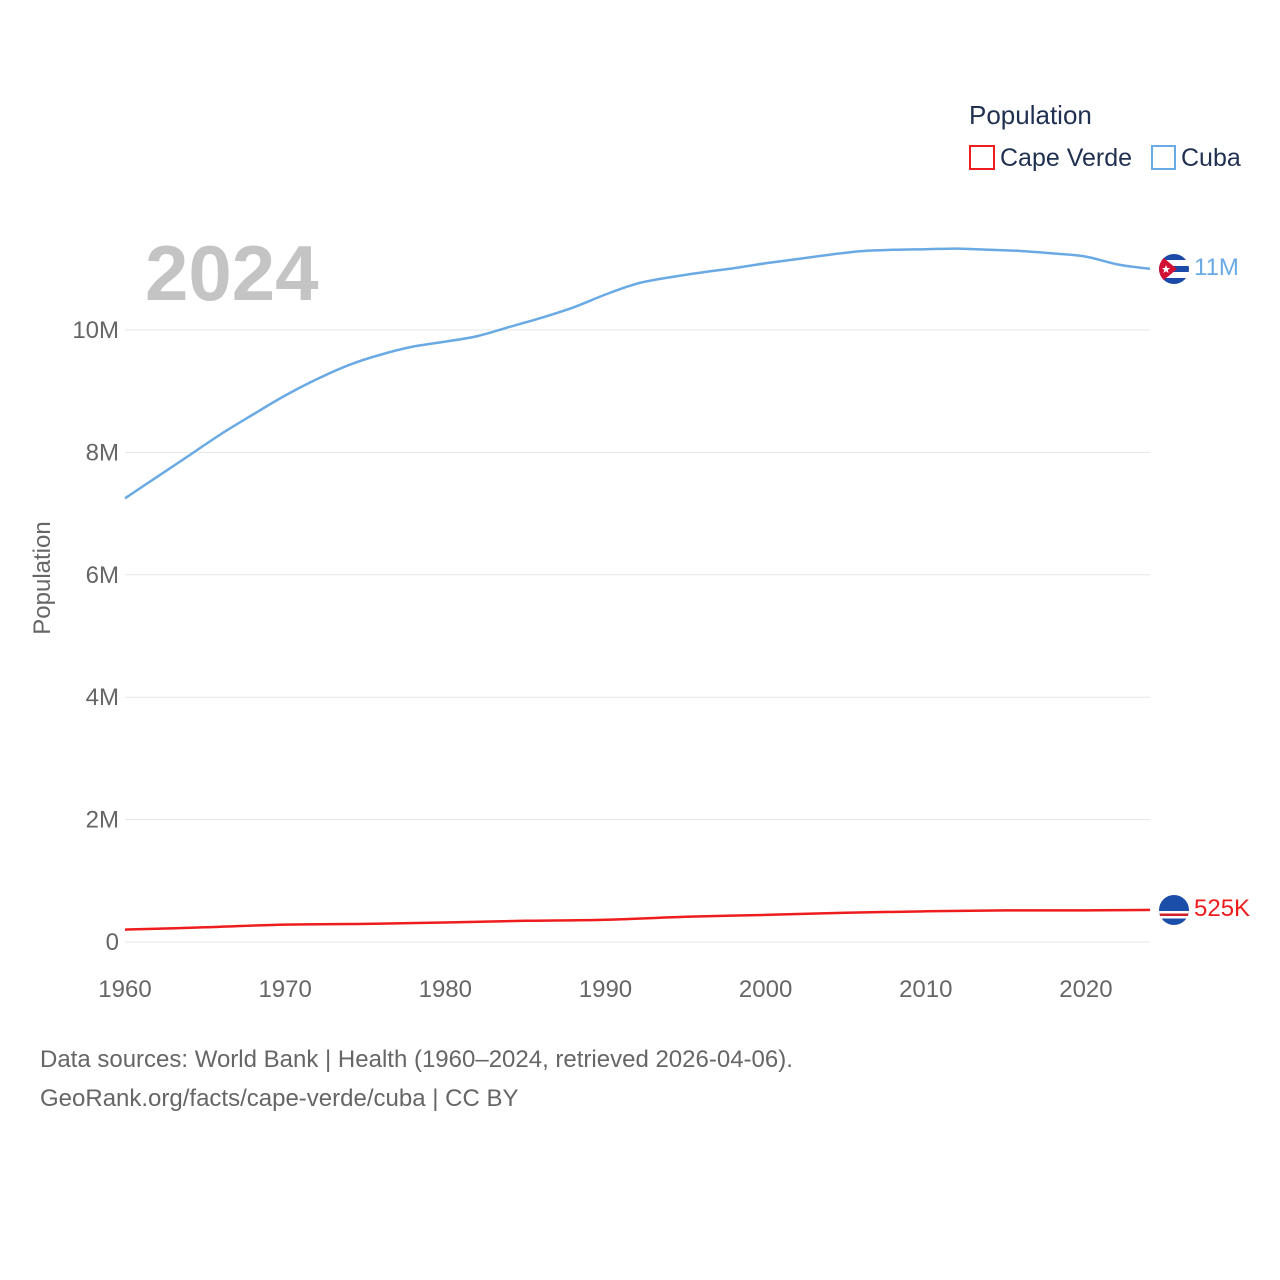  What do you see at coordinates (1105, 136) in the screenshot?
I see `legend: Population Cape Verde Cuba` at bounding box center [1105, 136].